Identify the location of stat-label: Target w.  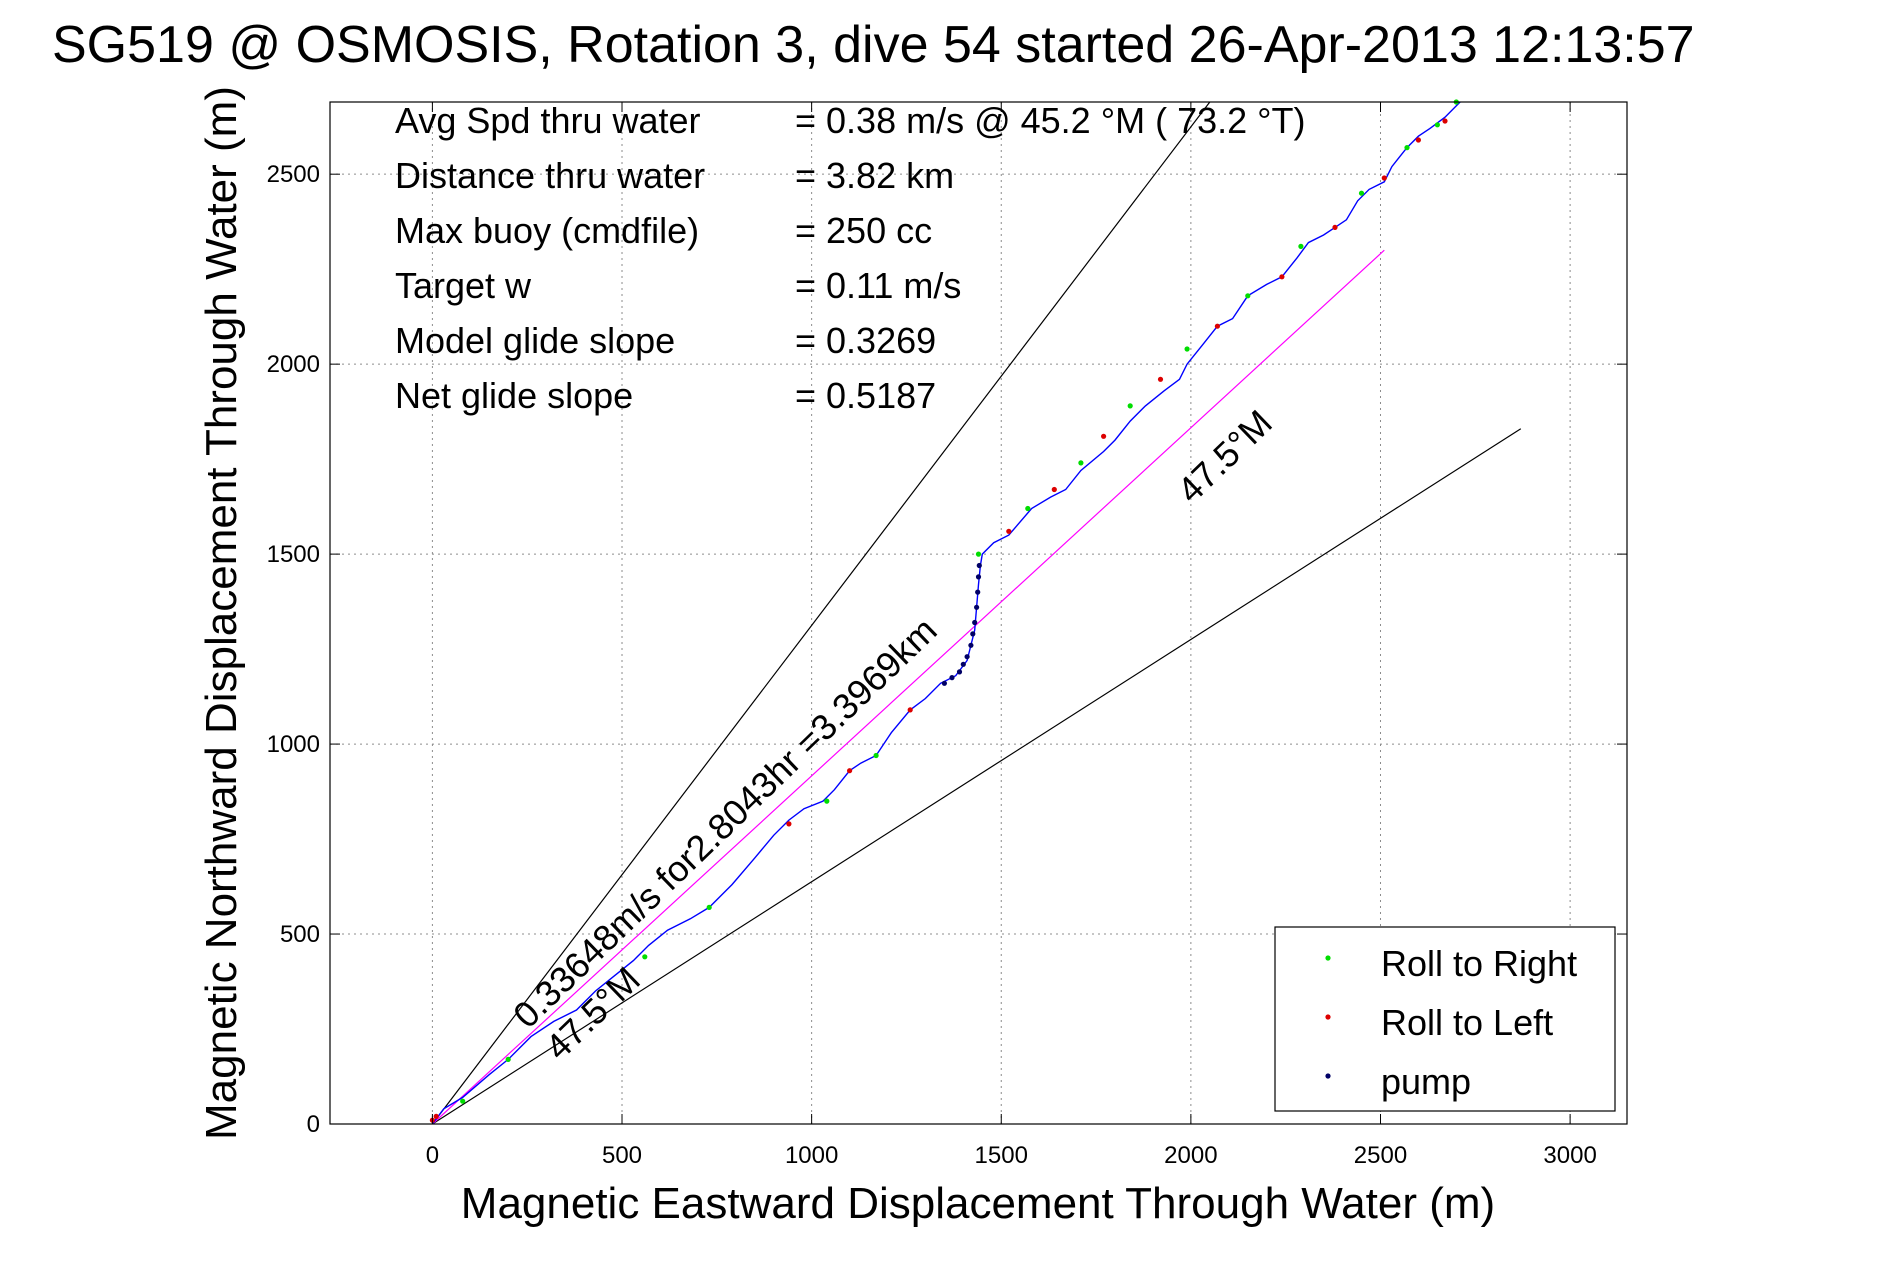
(463, 285).